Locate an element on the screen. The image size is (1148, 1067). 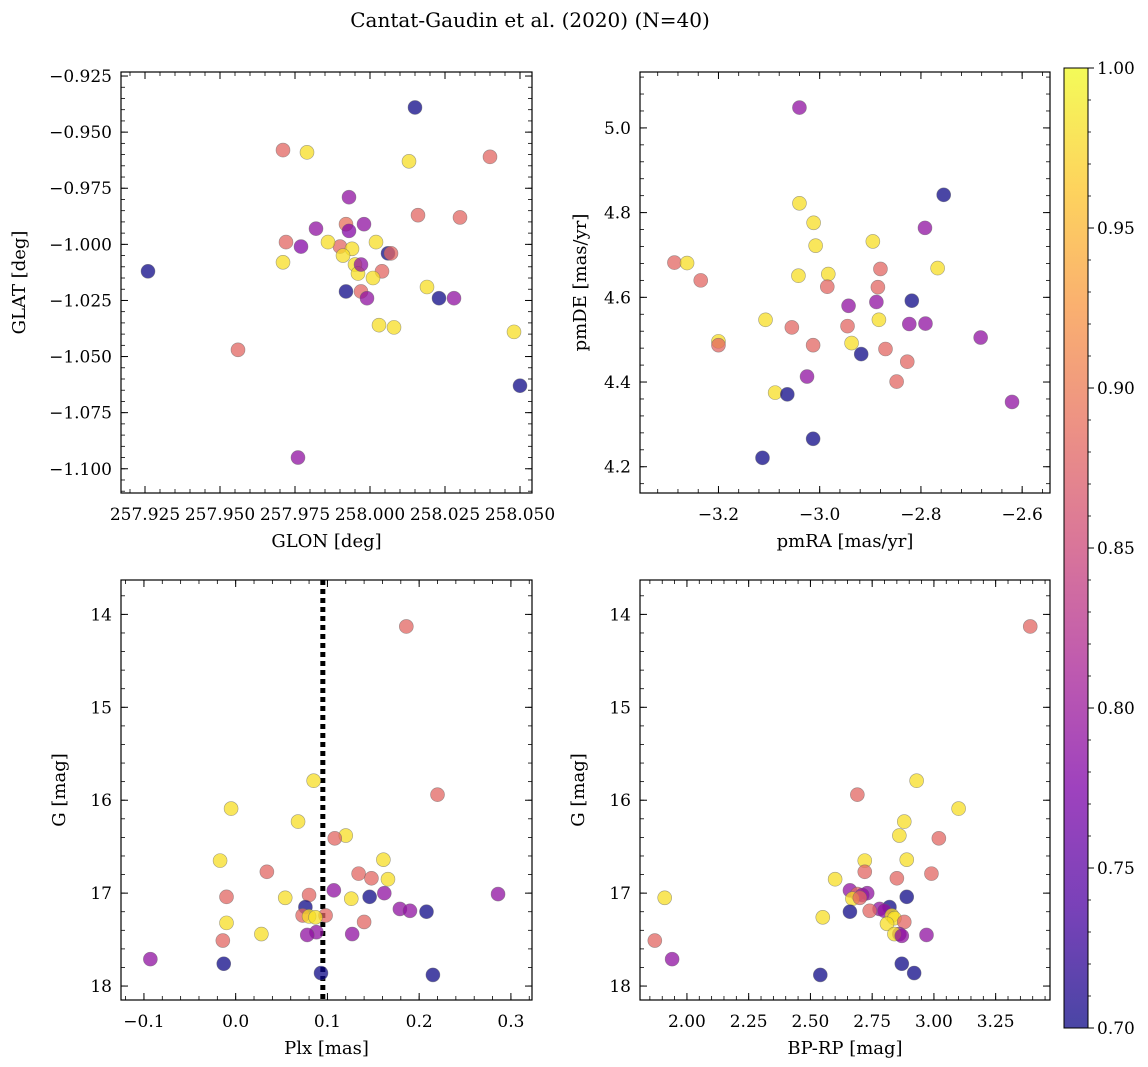
x-tick-label: 257.975 is located at coordinates (295, 515).